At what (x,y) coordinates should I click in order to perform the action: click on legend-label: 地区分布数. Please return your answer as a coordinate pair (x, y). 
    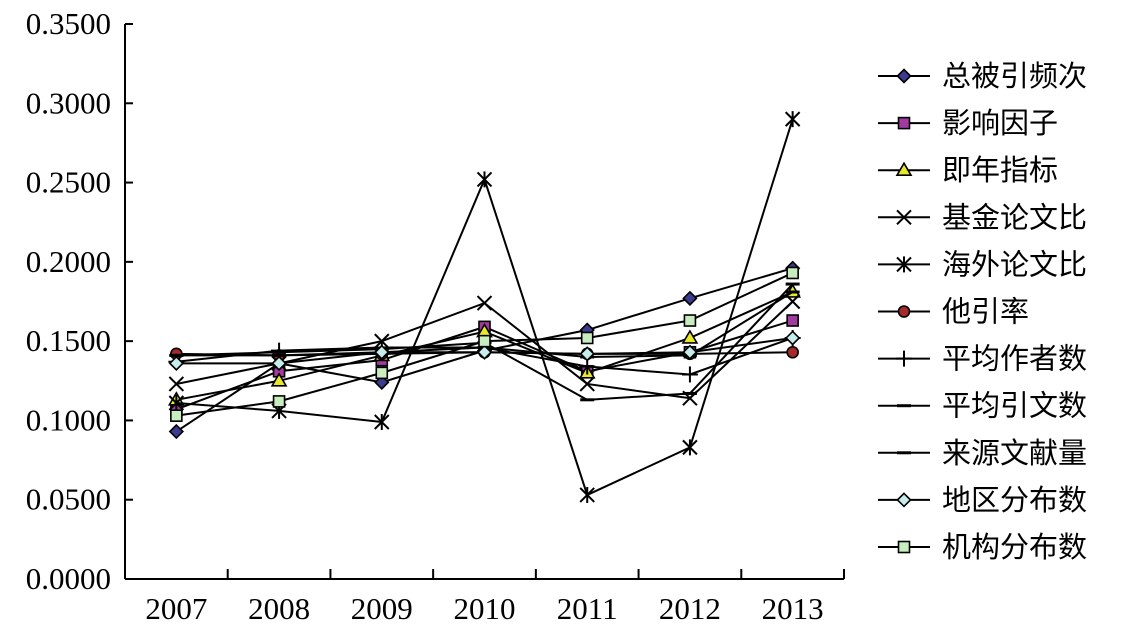
    Looking at the image, I should click on (1014, 500).